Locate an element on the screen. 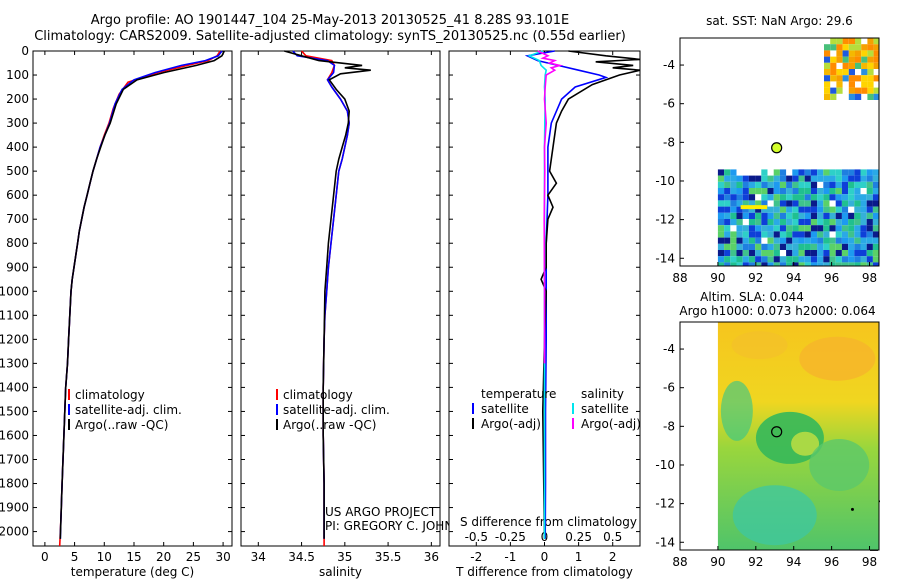  x-tick-label: 20 is located at coordinates (163, 557).